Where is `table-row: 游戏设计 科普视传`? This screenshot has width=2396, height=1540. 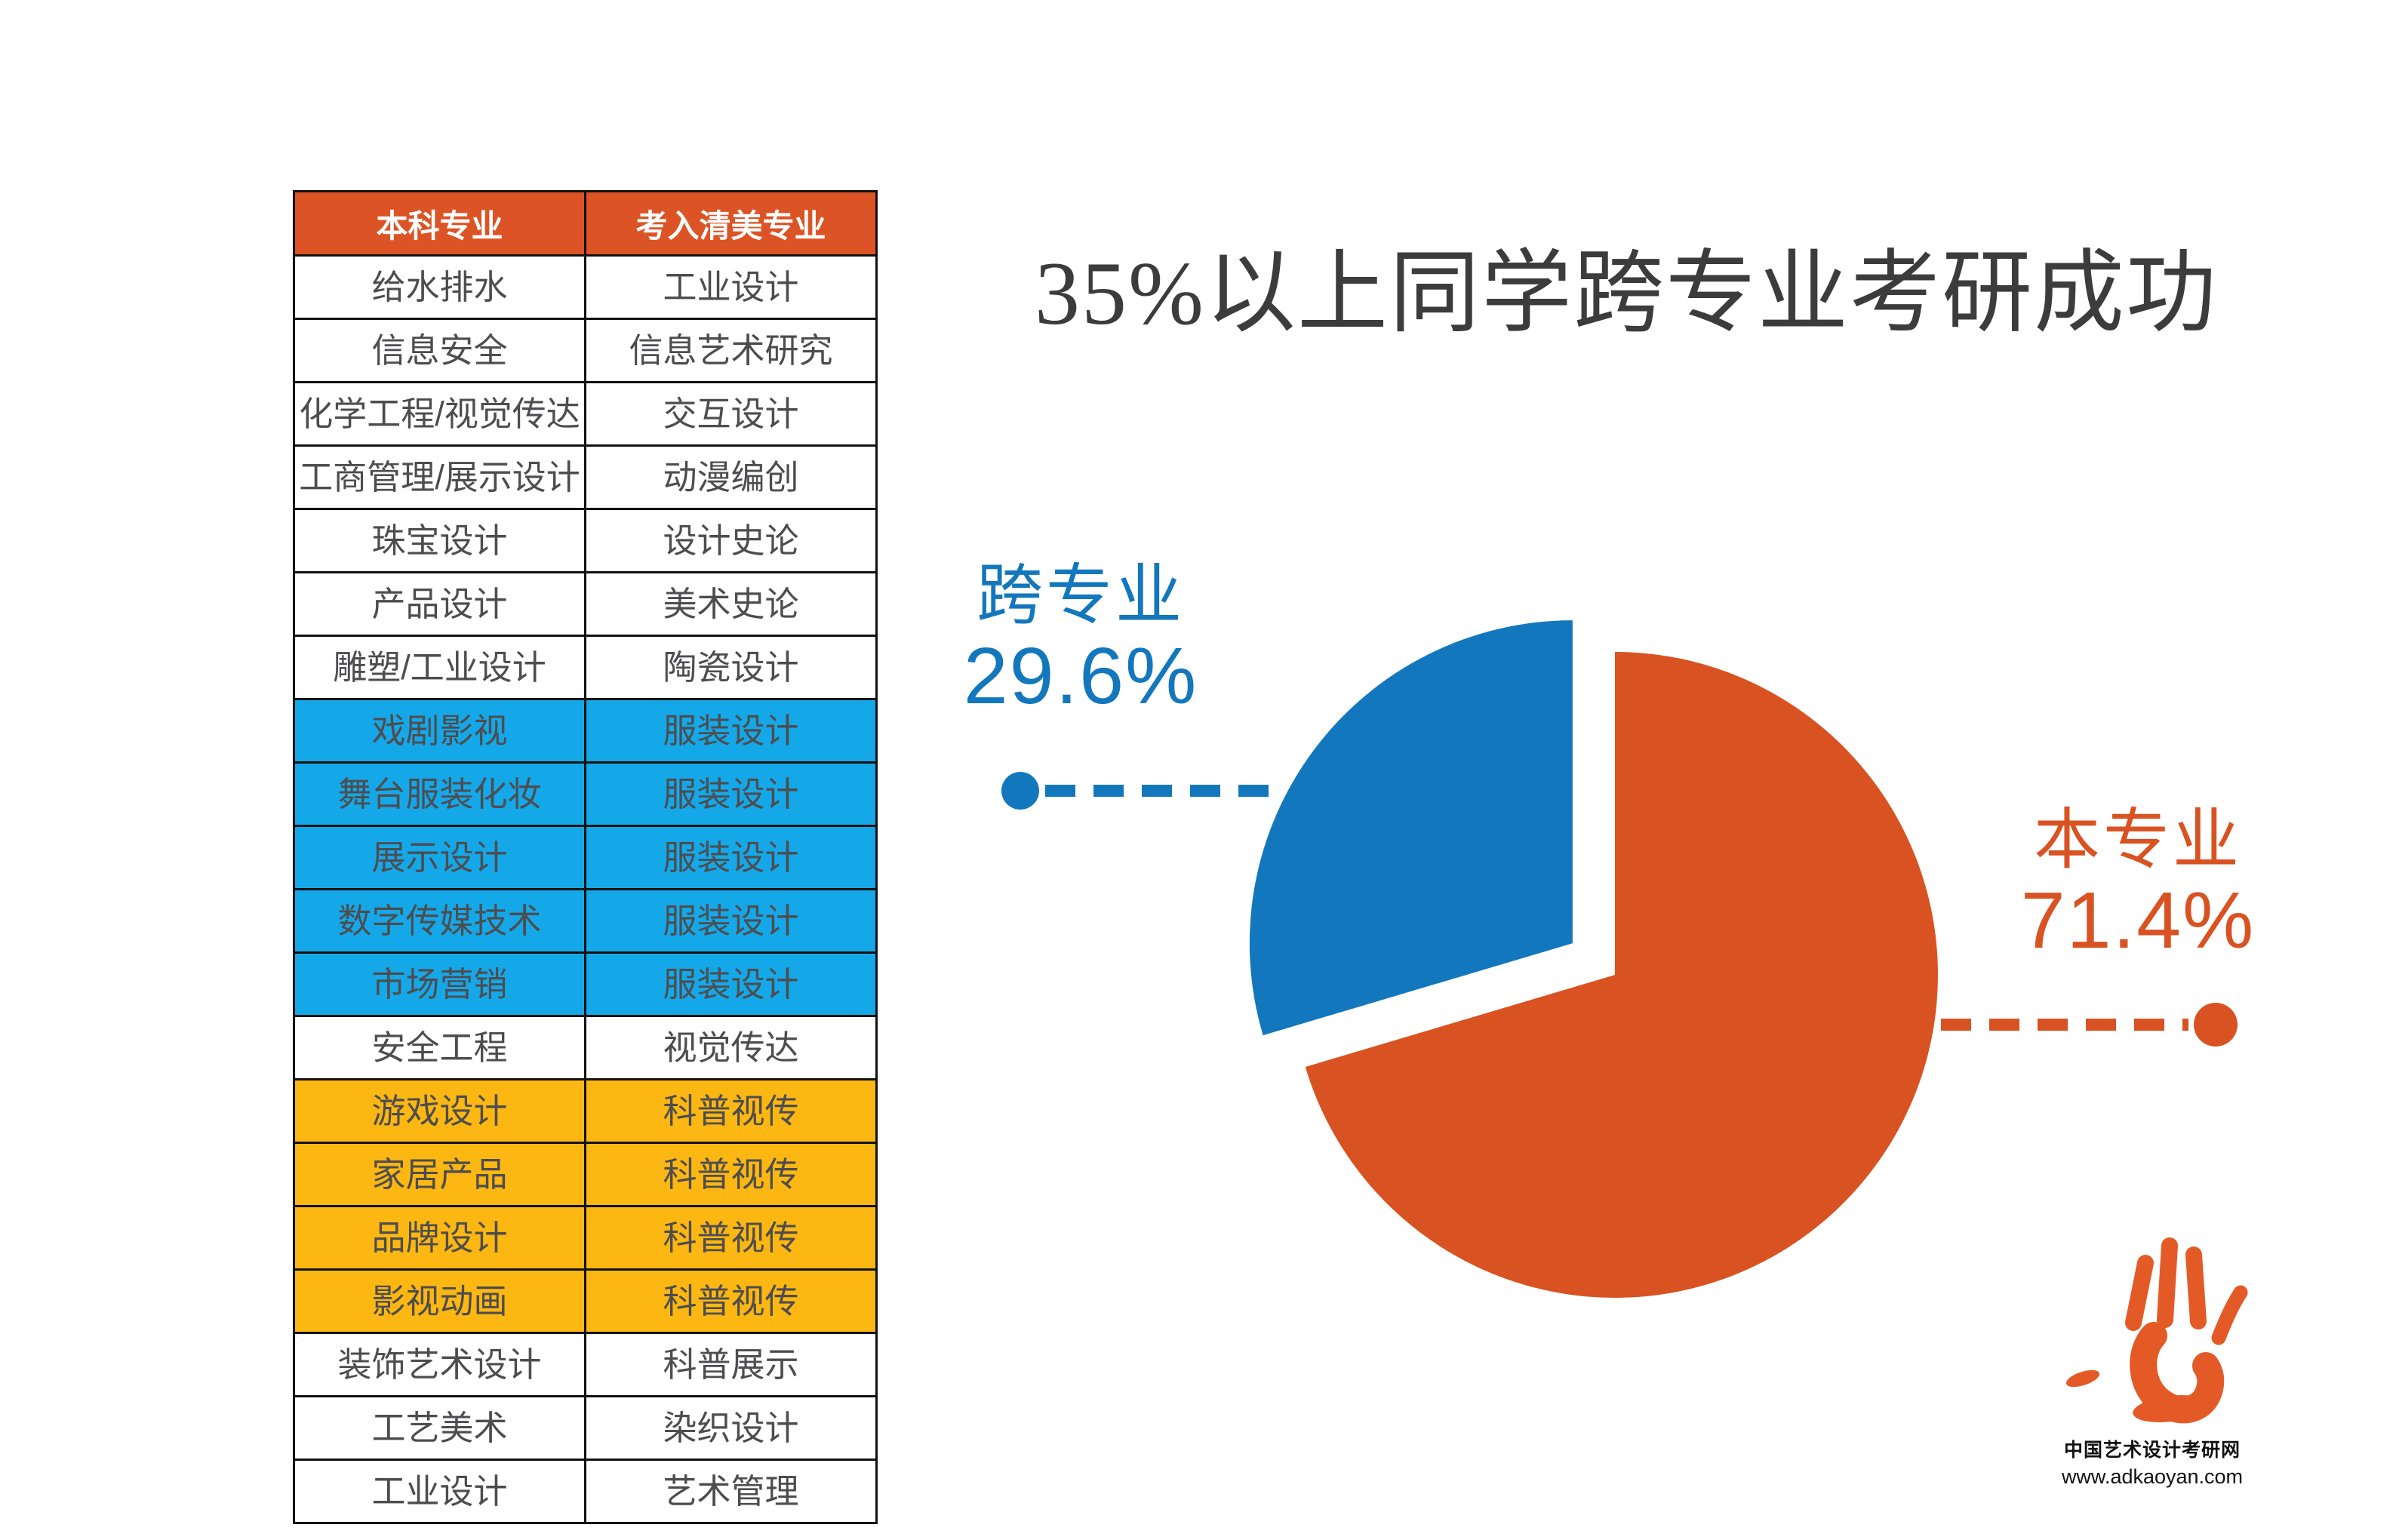 table-row: 游戏设计 科普视传 is located at coordinates (585, 1111).